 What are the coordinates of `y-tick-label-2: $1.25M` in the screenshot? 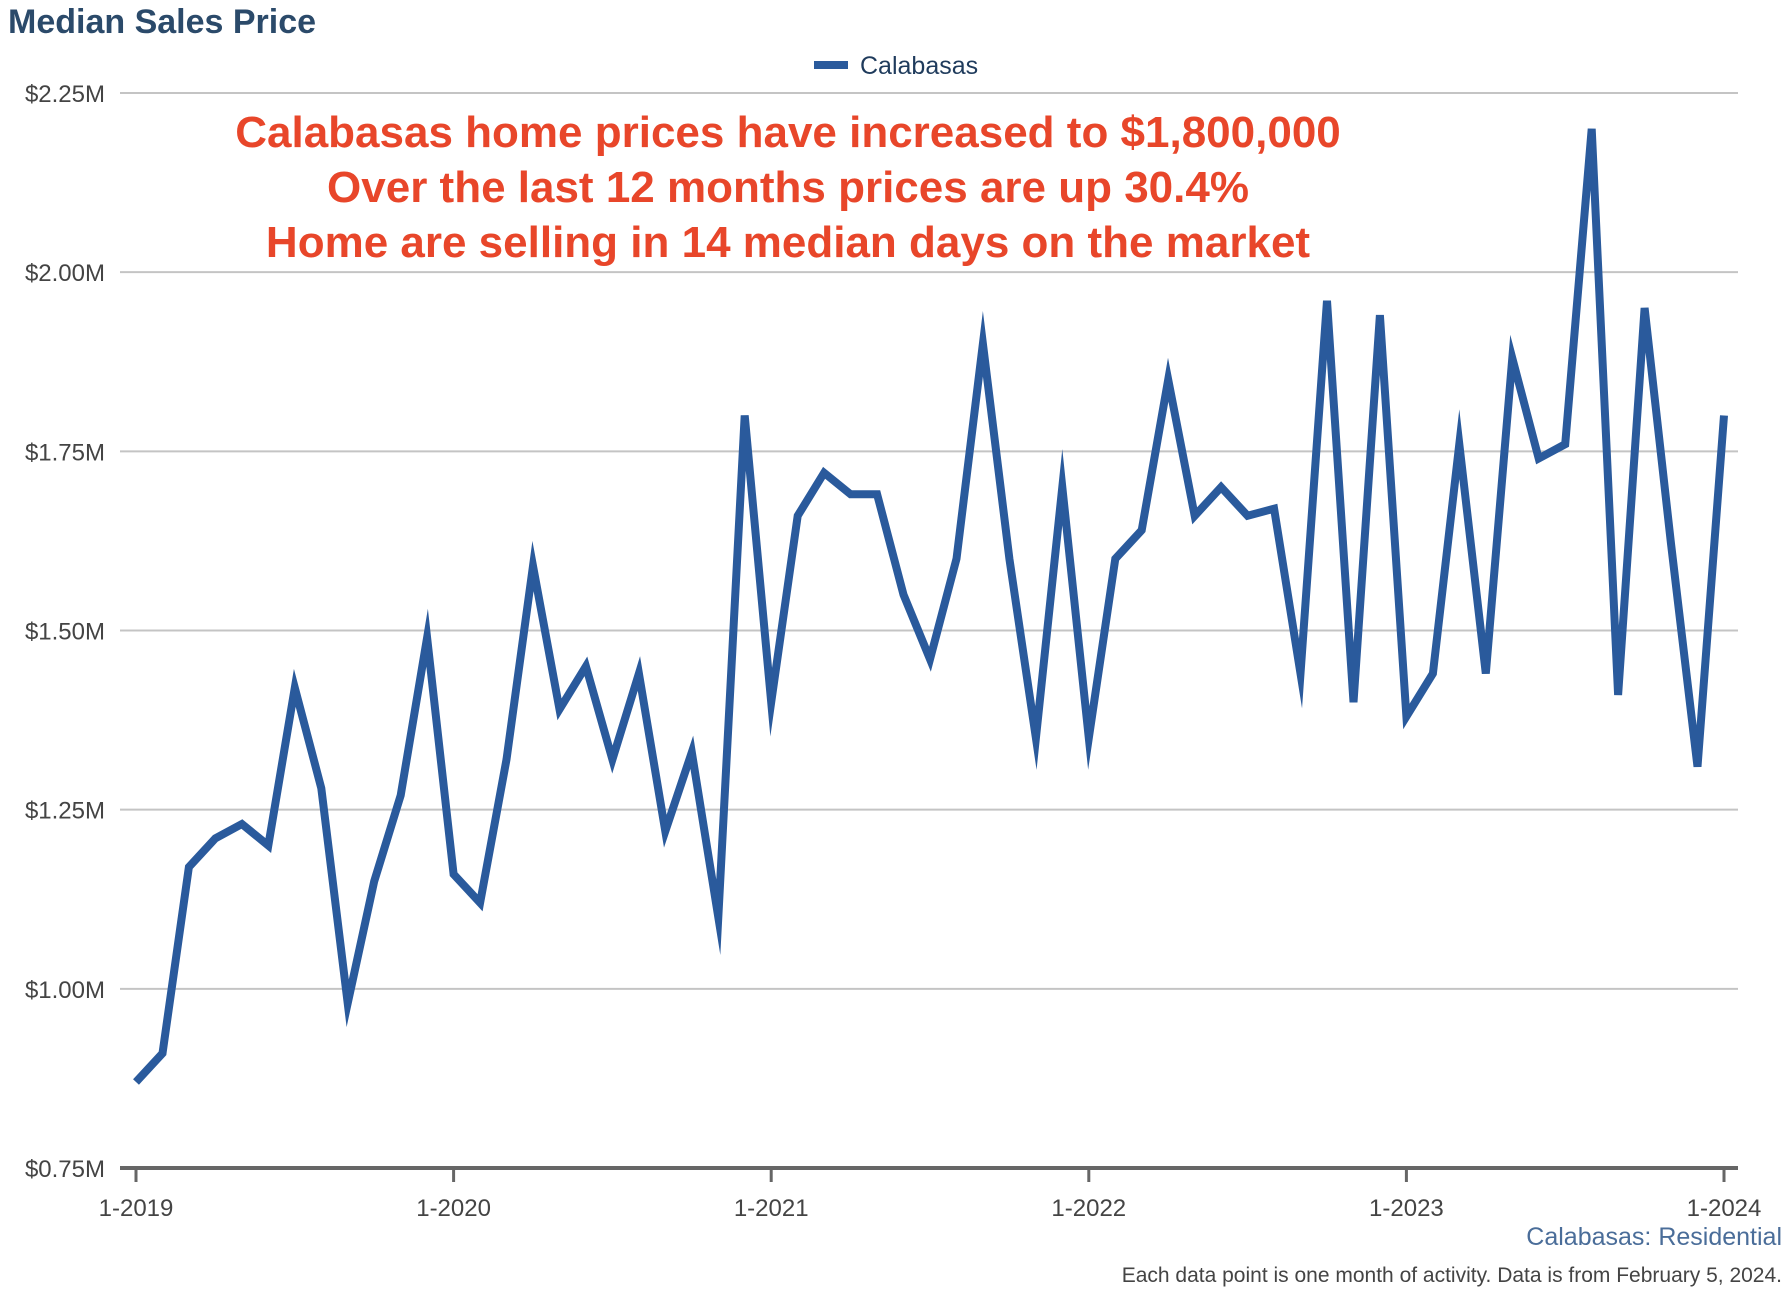 It's located at (65, 811).